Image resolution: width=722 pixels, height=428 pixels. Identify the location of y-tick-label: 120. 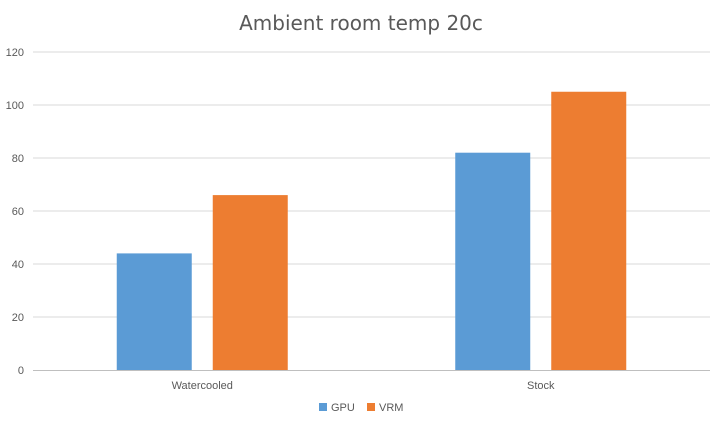
(15, 53).